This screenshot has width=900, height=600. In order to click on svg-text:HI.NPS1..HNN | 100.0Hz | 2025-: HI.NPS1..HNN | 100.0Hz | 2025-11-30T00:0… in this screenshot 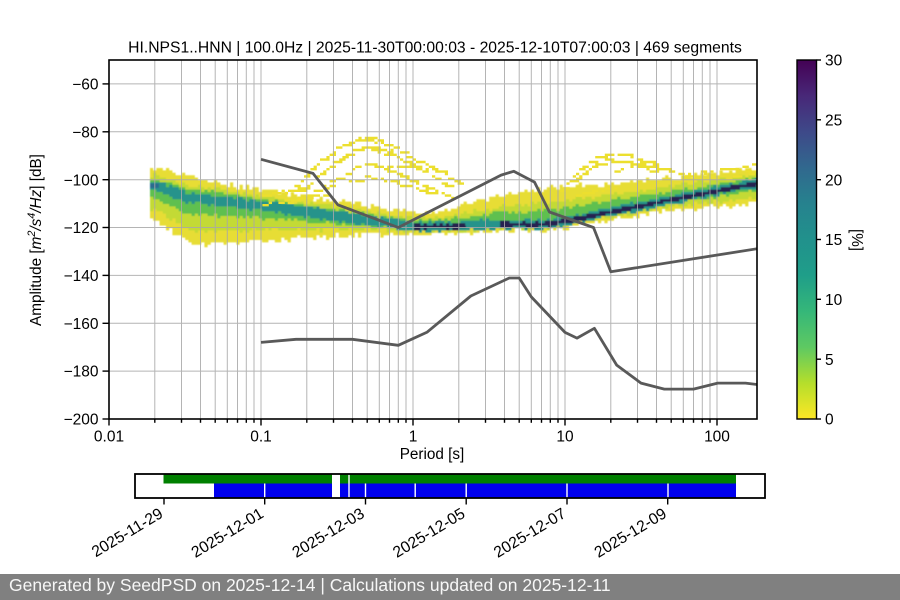, I will do `click(435, 48)`.